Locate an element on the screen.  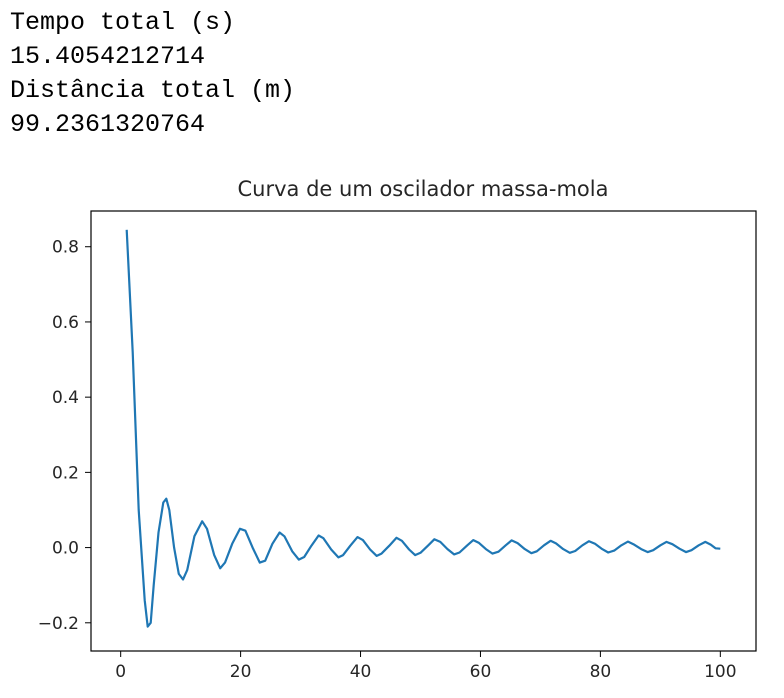
x-tick-label: 60 is located at coordinates (481, 672).